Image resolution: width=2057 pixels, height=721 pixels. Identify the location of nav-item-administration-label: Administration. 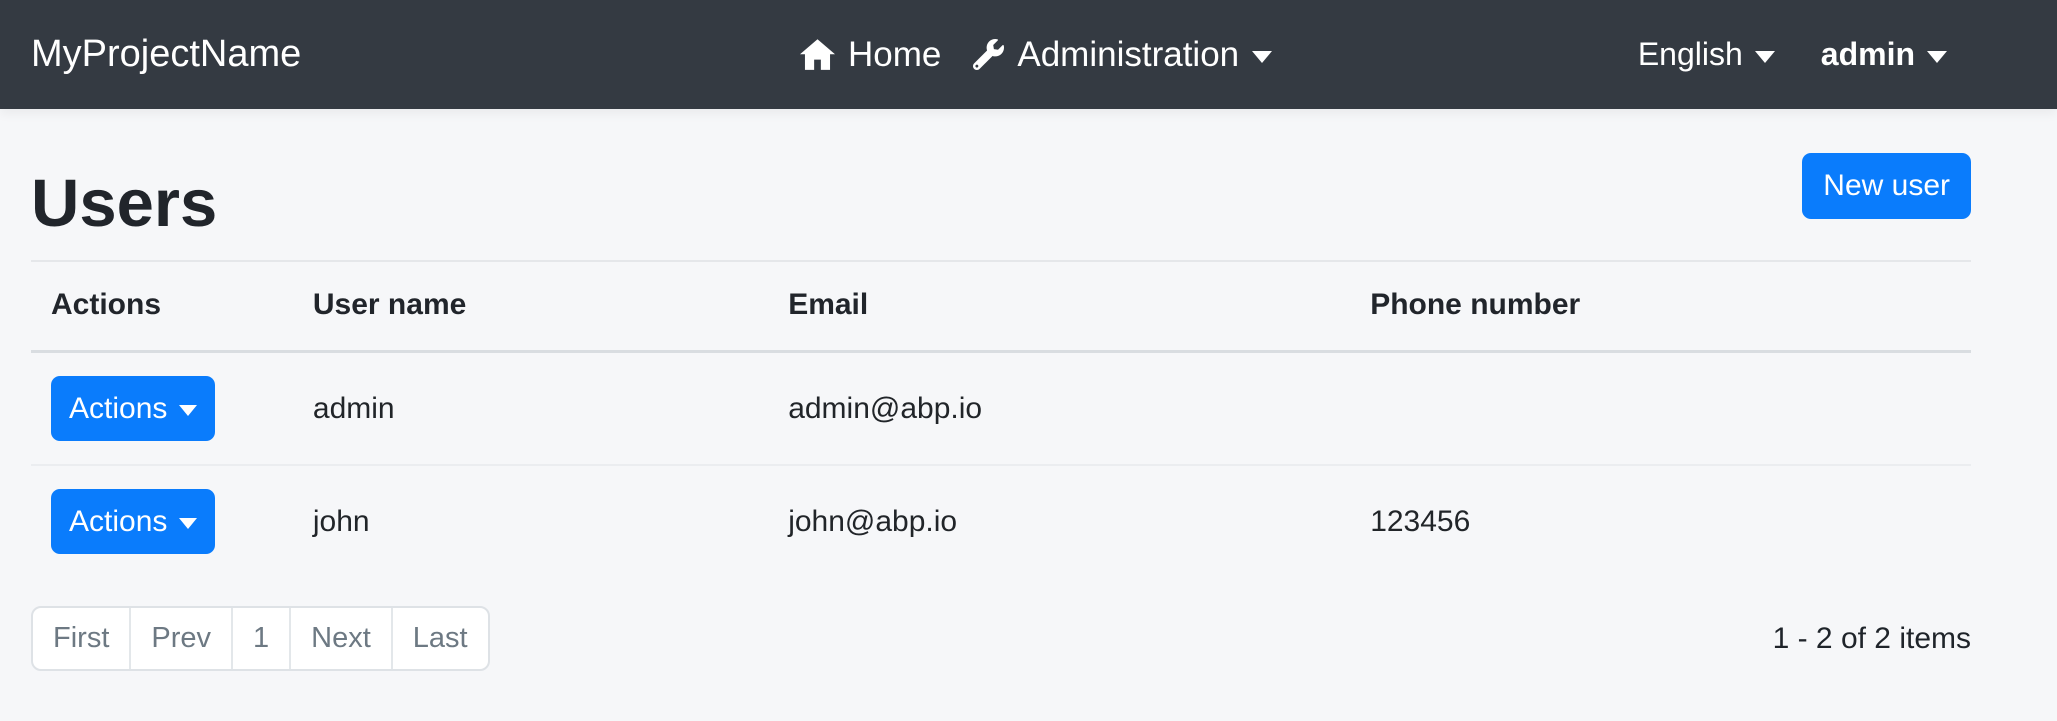
(1128, 54).